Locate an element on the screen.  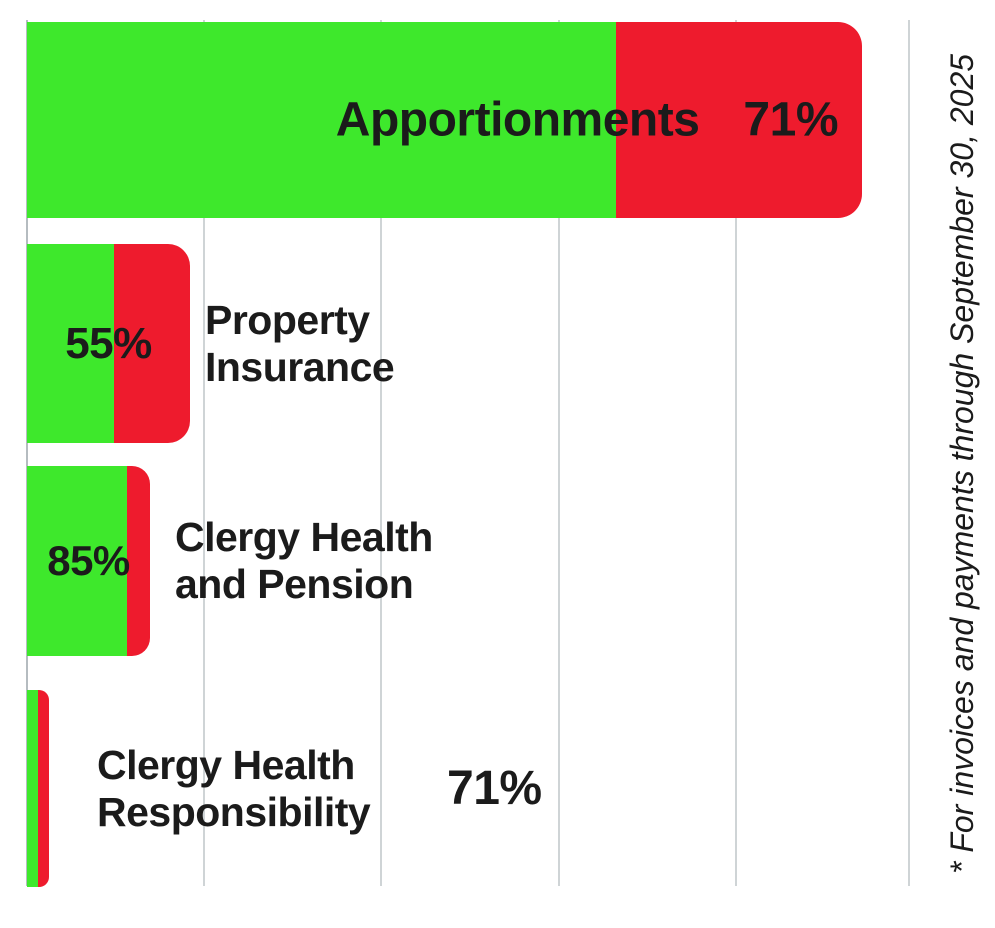
bar-label-line: Insurance is located at coordinates (300, 366).